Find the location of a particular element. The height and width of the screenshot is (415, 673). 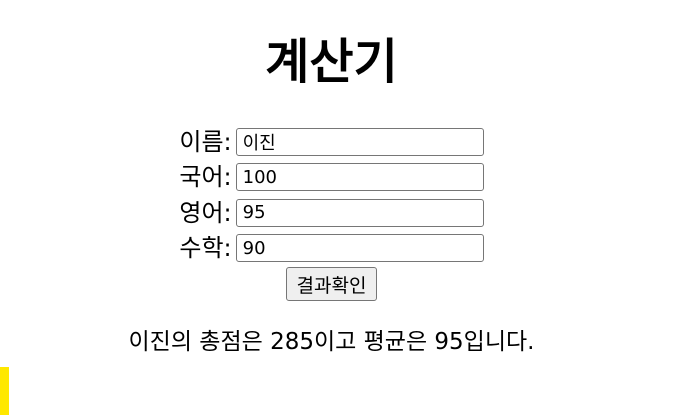

page-title: 계산기 is located at coordinates (331, 62).